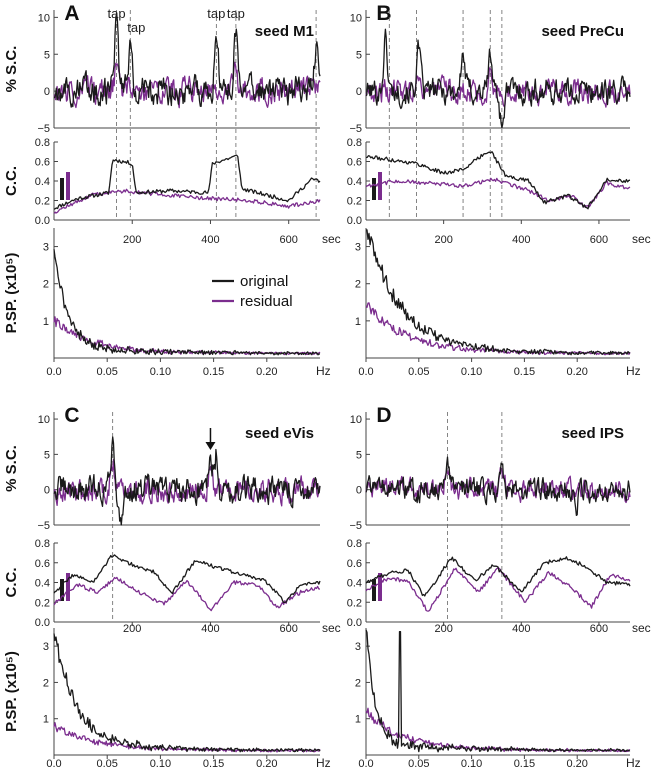 This screenshot has height=770, width=653. What do you see at coordinates (210, 446) in the screenshot?
I see `arrow-head-icon` at bounding box center [210, 446].